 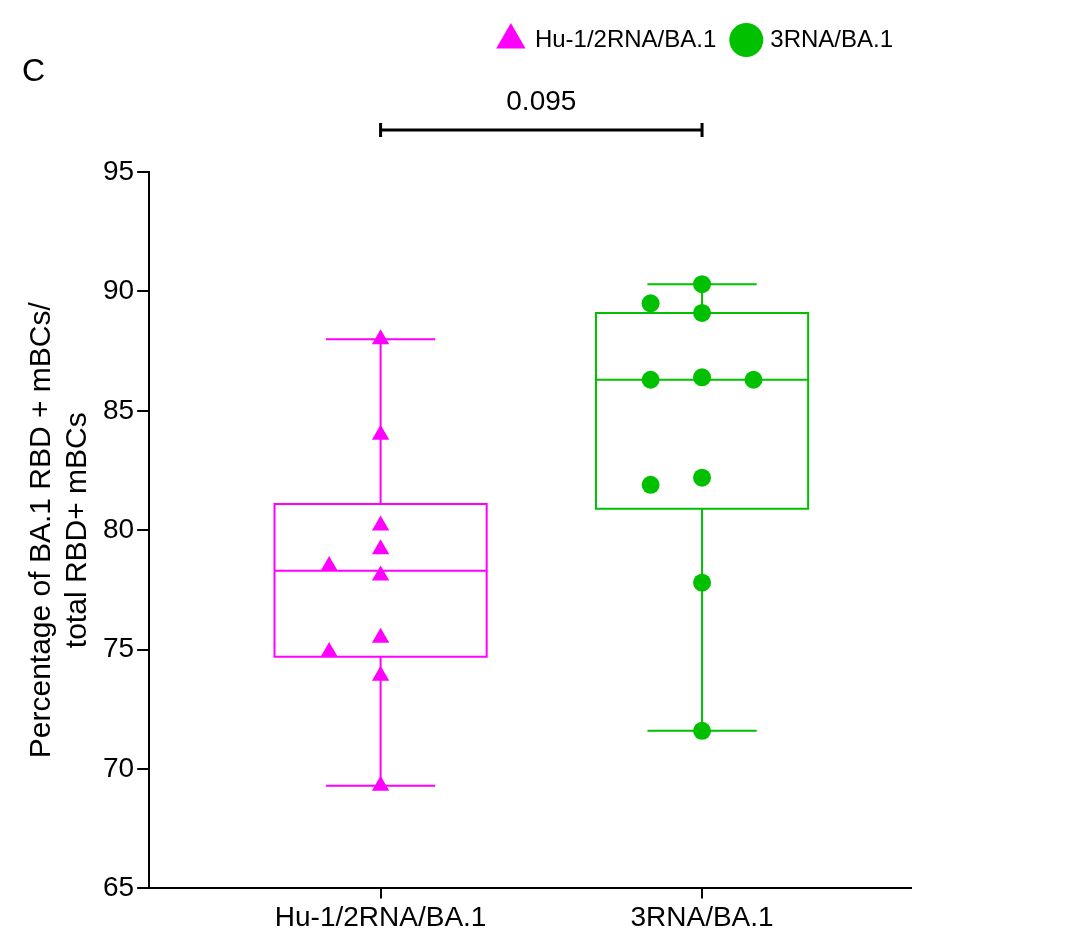 I want to click on text: 0.095, so click(x=541, y=100).